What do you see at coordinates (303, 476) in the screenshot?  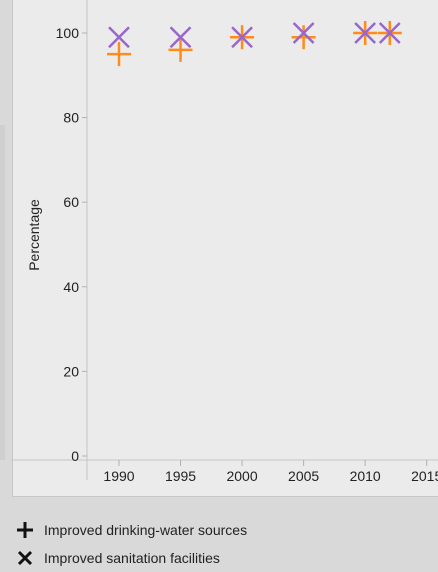 I see `x-tick-label-2005: 2005` at bounding box center [303, 476].